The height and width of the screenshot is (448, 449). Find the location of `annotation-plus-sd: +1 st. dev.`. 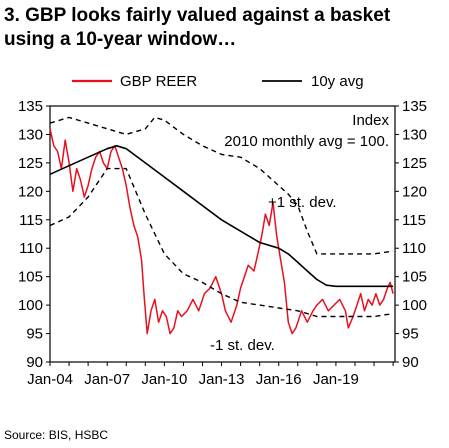

annotation-plus-sd: +1 st. dev. is located at coordinates (302, 202).